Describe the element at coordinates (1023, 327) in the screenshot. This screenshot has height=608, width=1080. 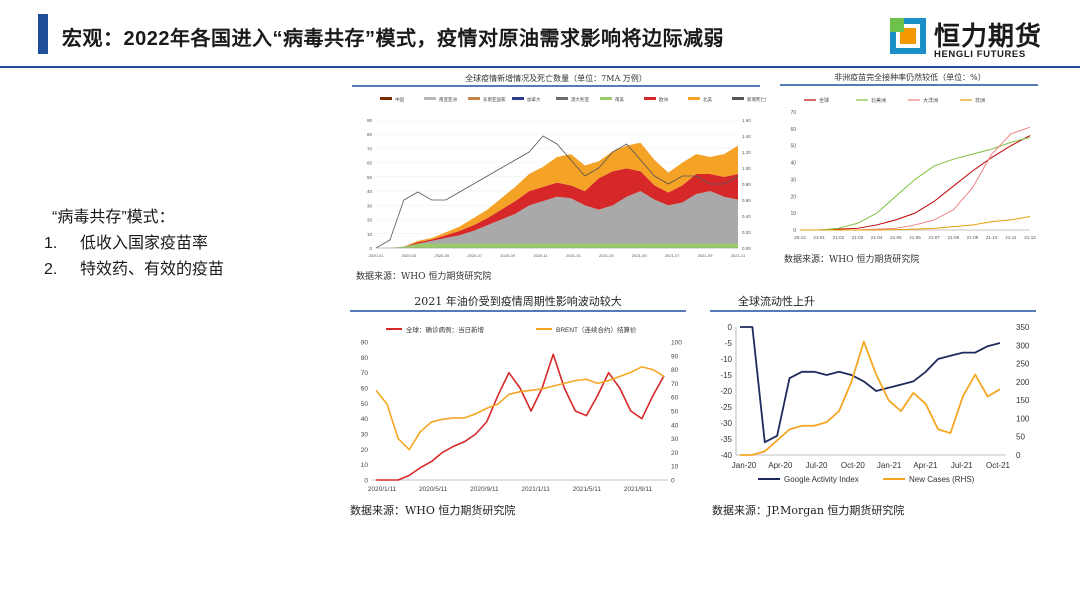
I see `y2-tick-label: 350` at that location.